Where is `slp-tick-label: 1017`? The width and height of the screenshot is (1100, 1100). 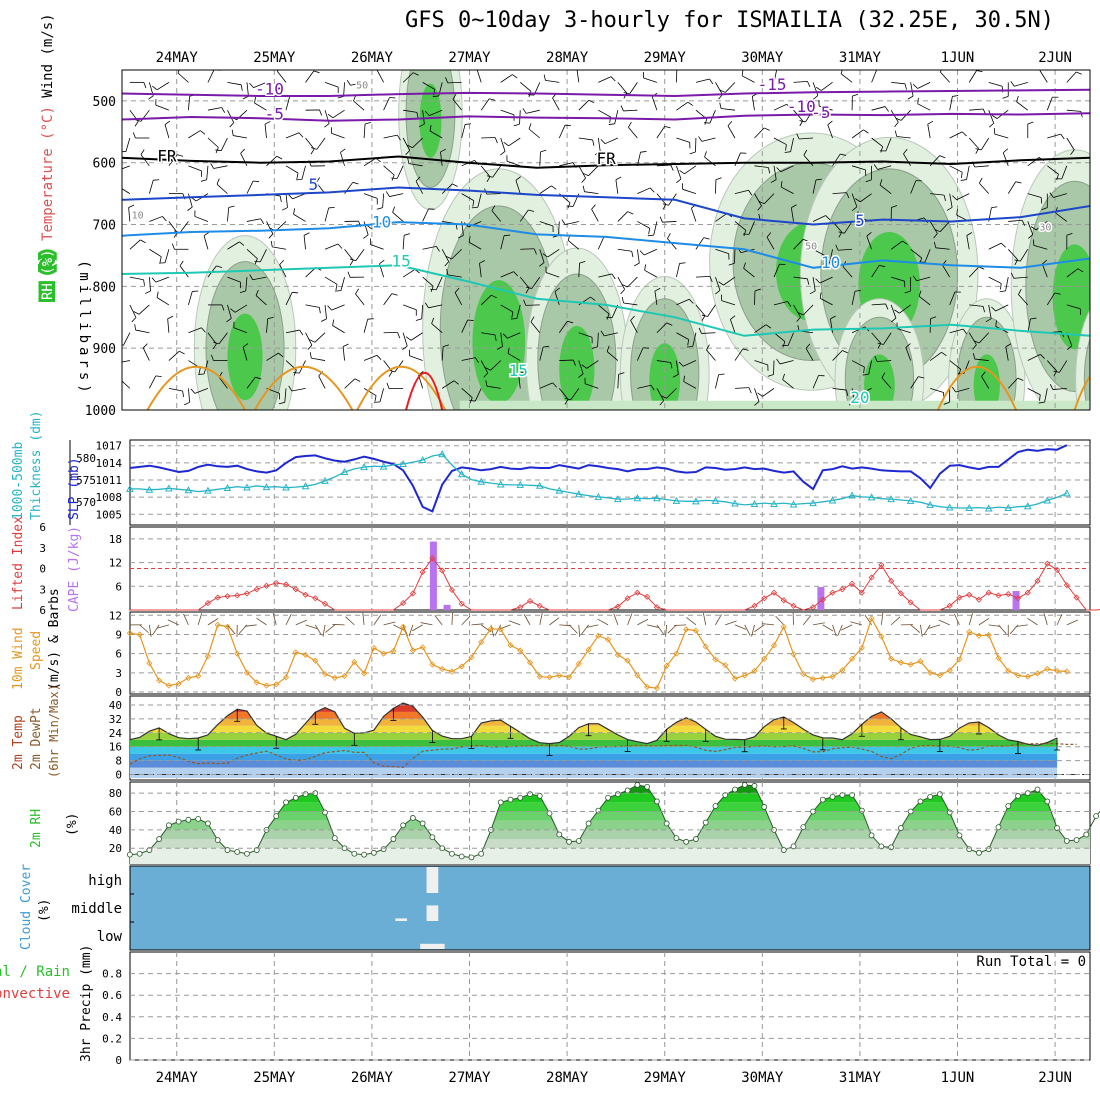
slp-tick-label: 1017 is located at coordinates (109, 446).